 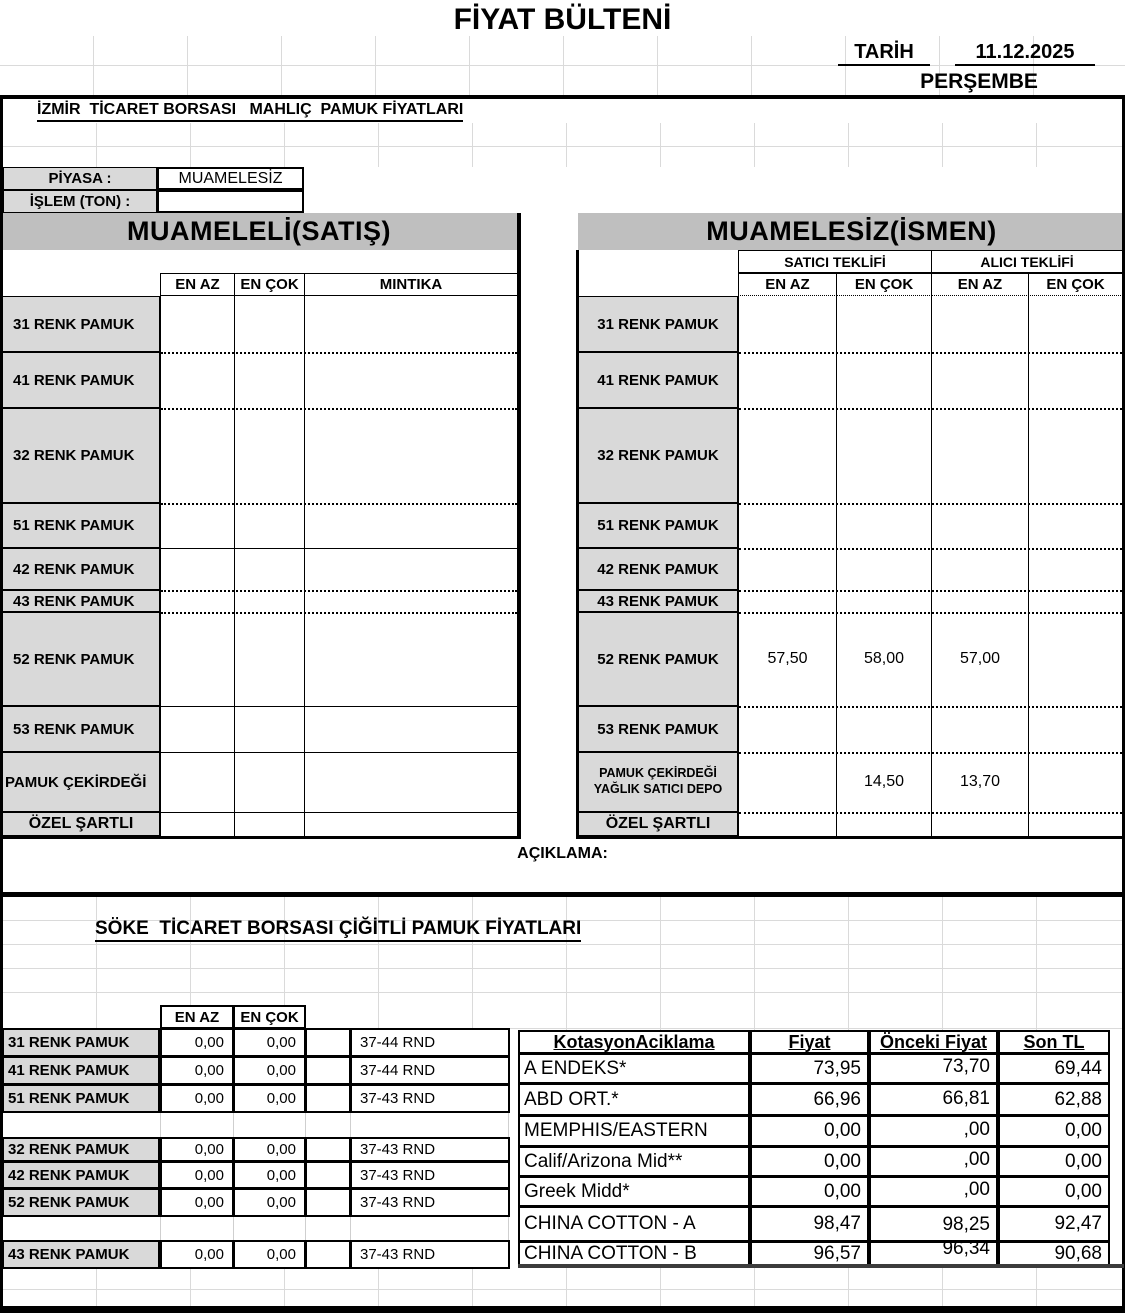 I want to click on ismen-table-title: MUAMELESİZ(İSMEN), so click(x=851, y=231).